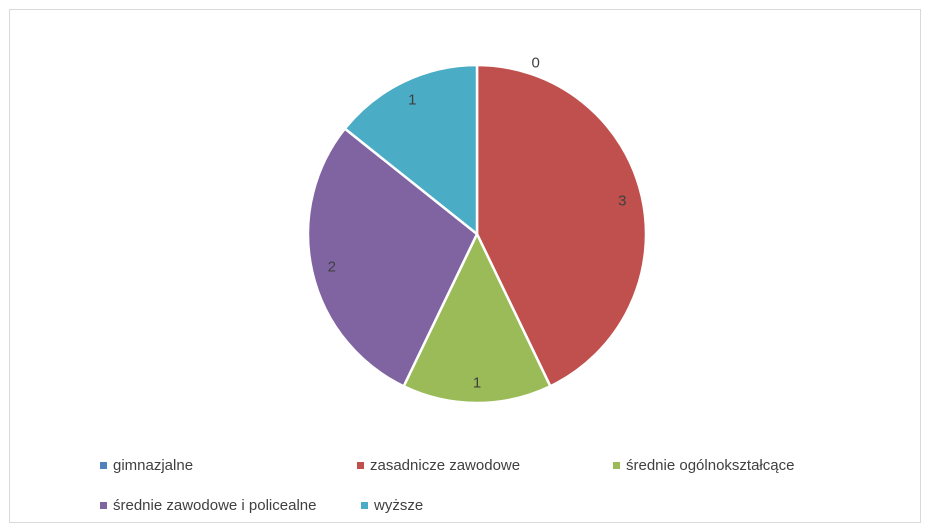 The image size is (932, 527). Describe the element at coordinates (411, 149) in the screenshot. I see `pie-slice-wy-sze` at that location.